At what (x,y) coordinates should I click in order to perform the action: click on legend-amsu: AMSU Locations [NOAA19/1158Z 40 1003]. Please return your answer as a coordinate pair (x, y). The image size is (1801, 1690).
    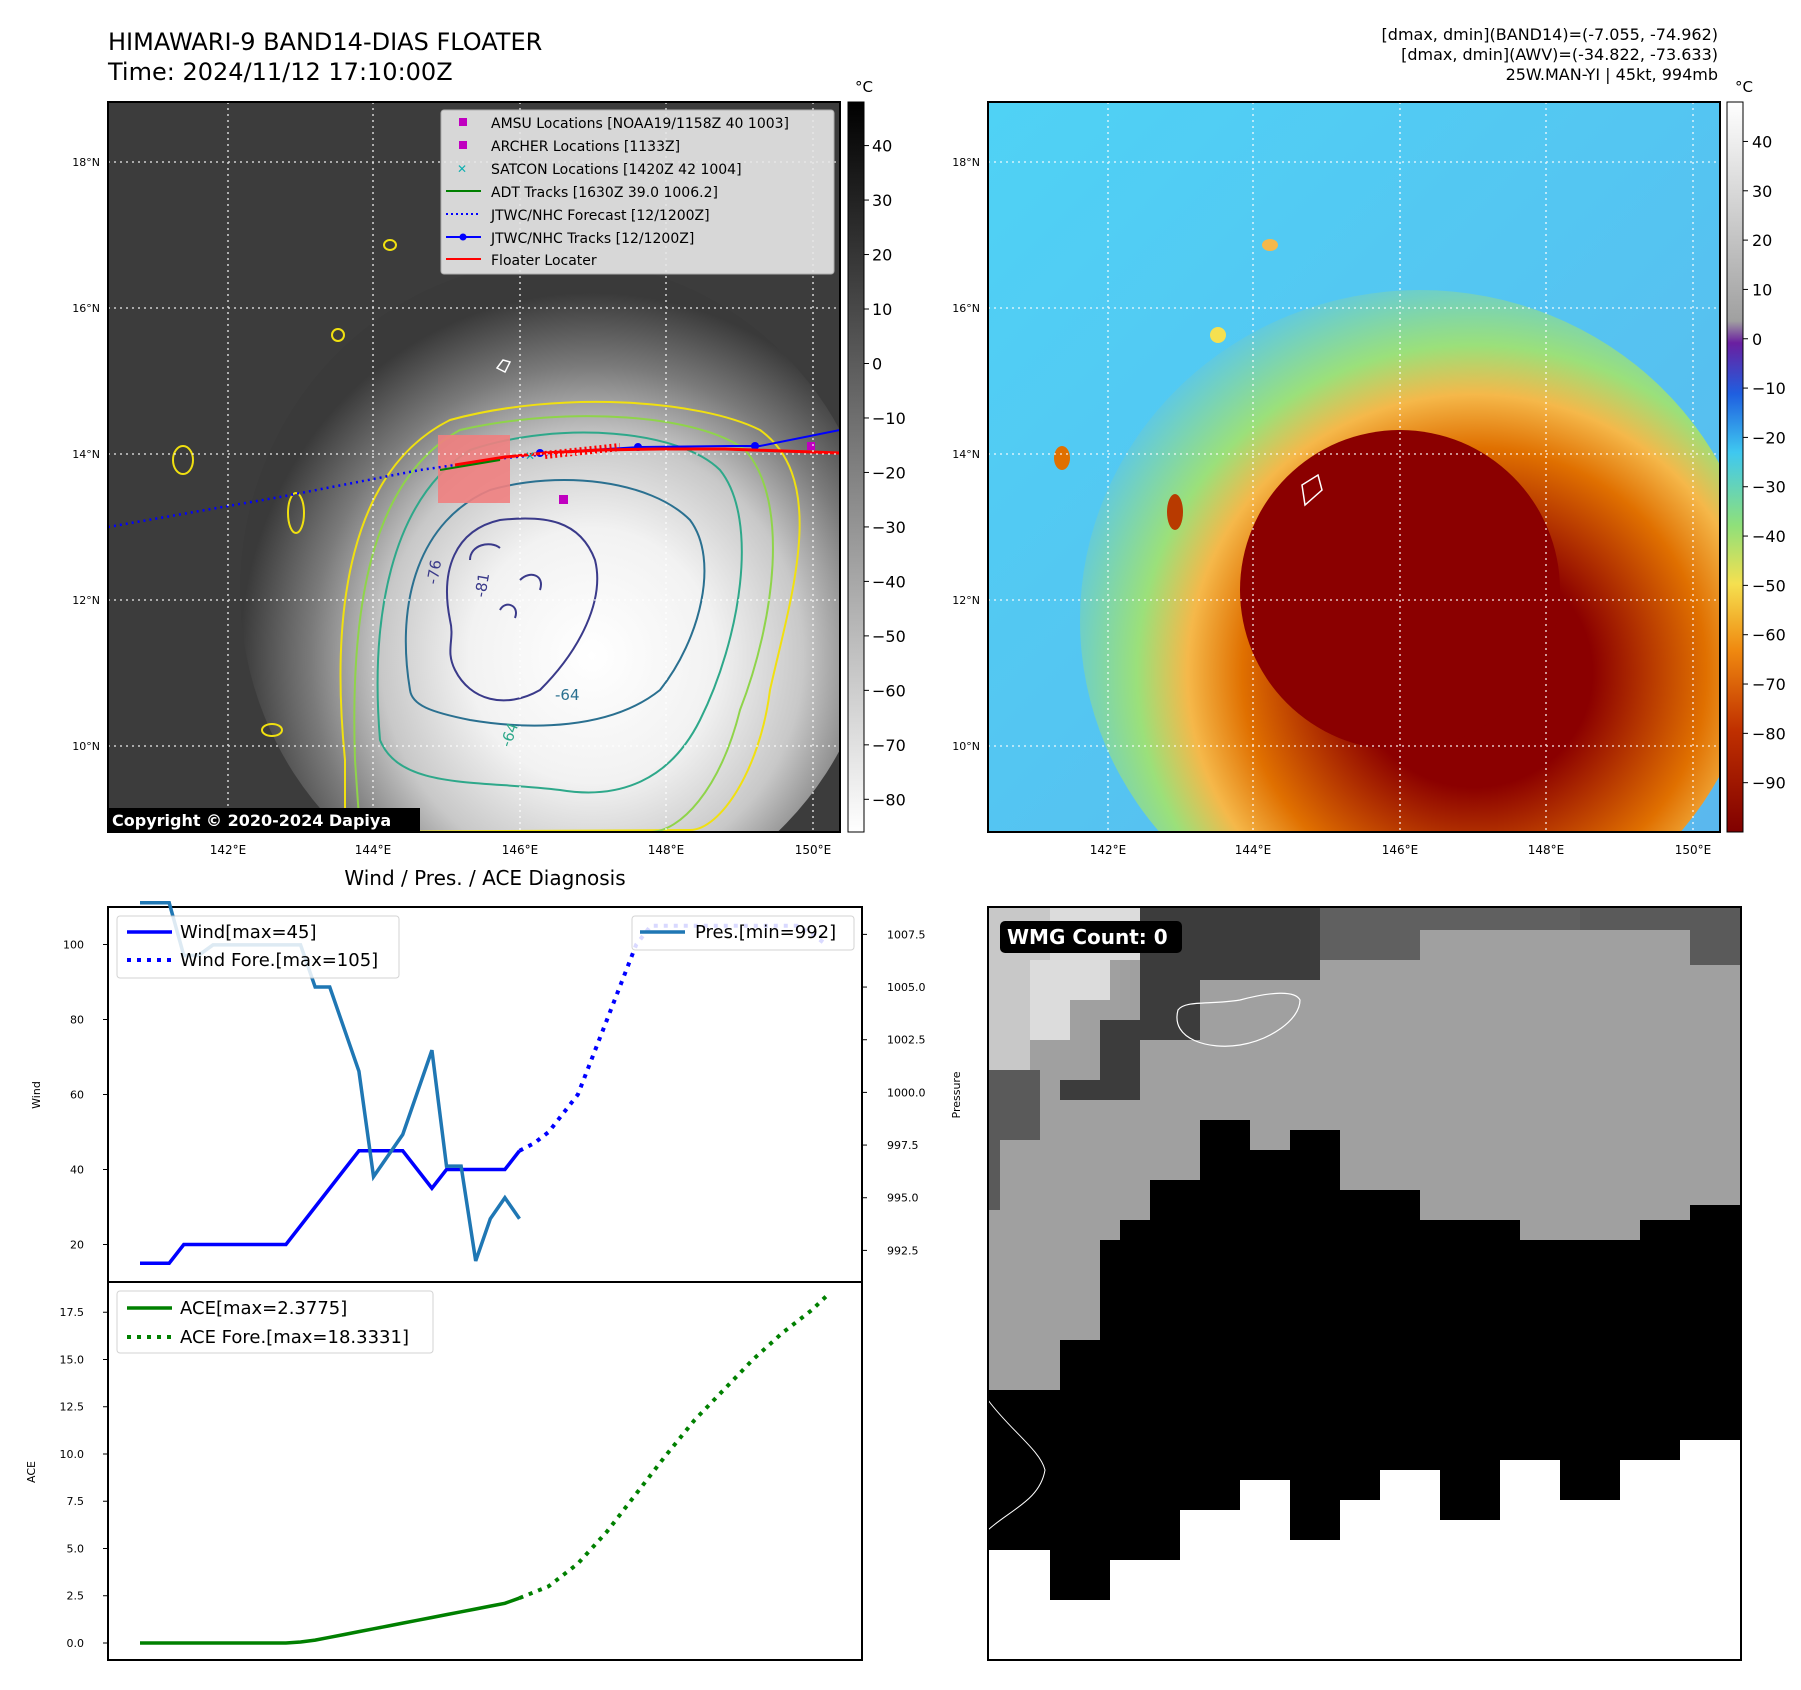
    Looking at the image, I should click on (640, 124).